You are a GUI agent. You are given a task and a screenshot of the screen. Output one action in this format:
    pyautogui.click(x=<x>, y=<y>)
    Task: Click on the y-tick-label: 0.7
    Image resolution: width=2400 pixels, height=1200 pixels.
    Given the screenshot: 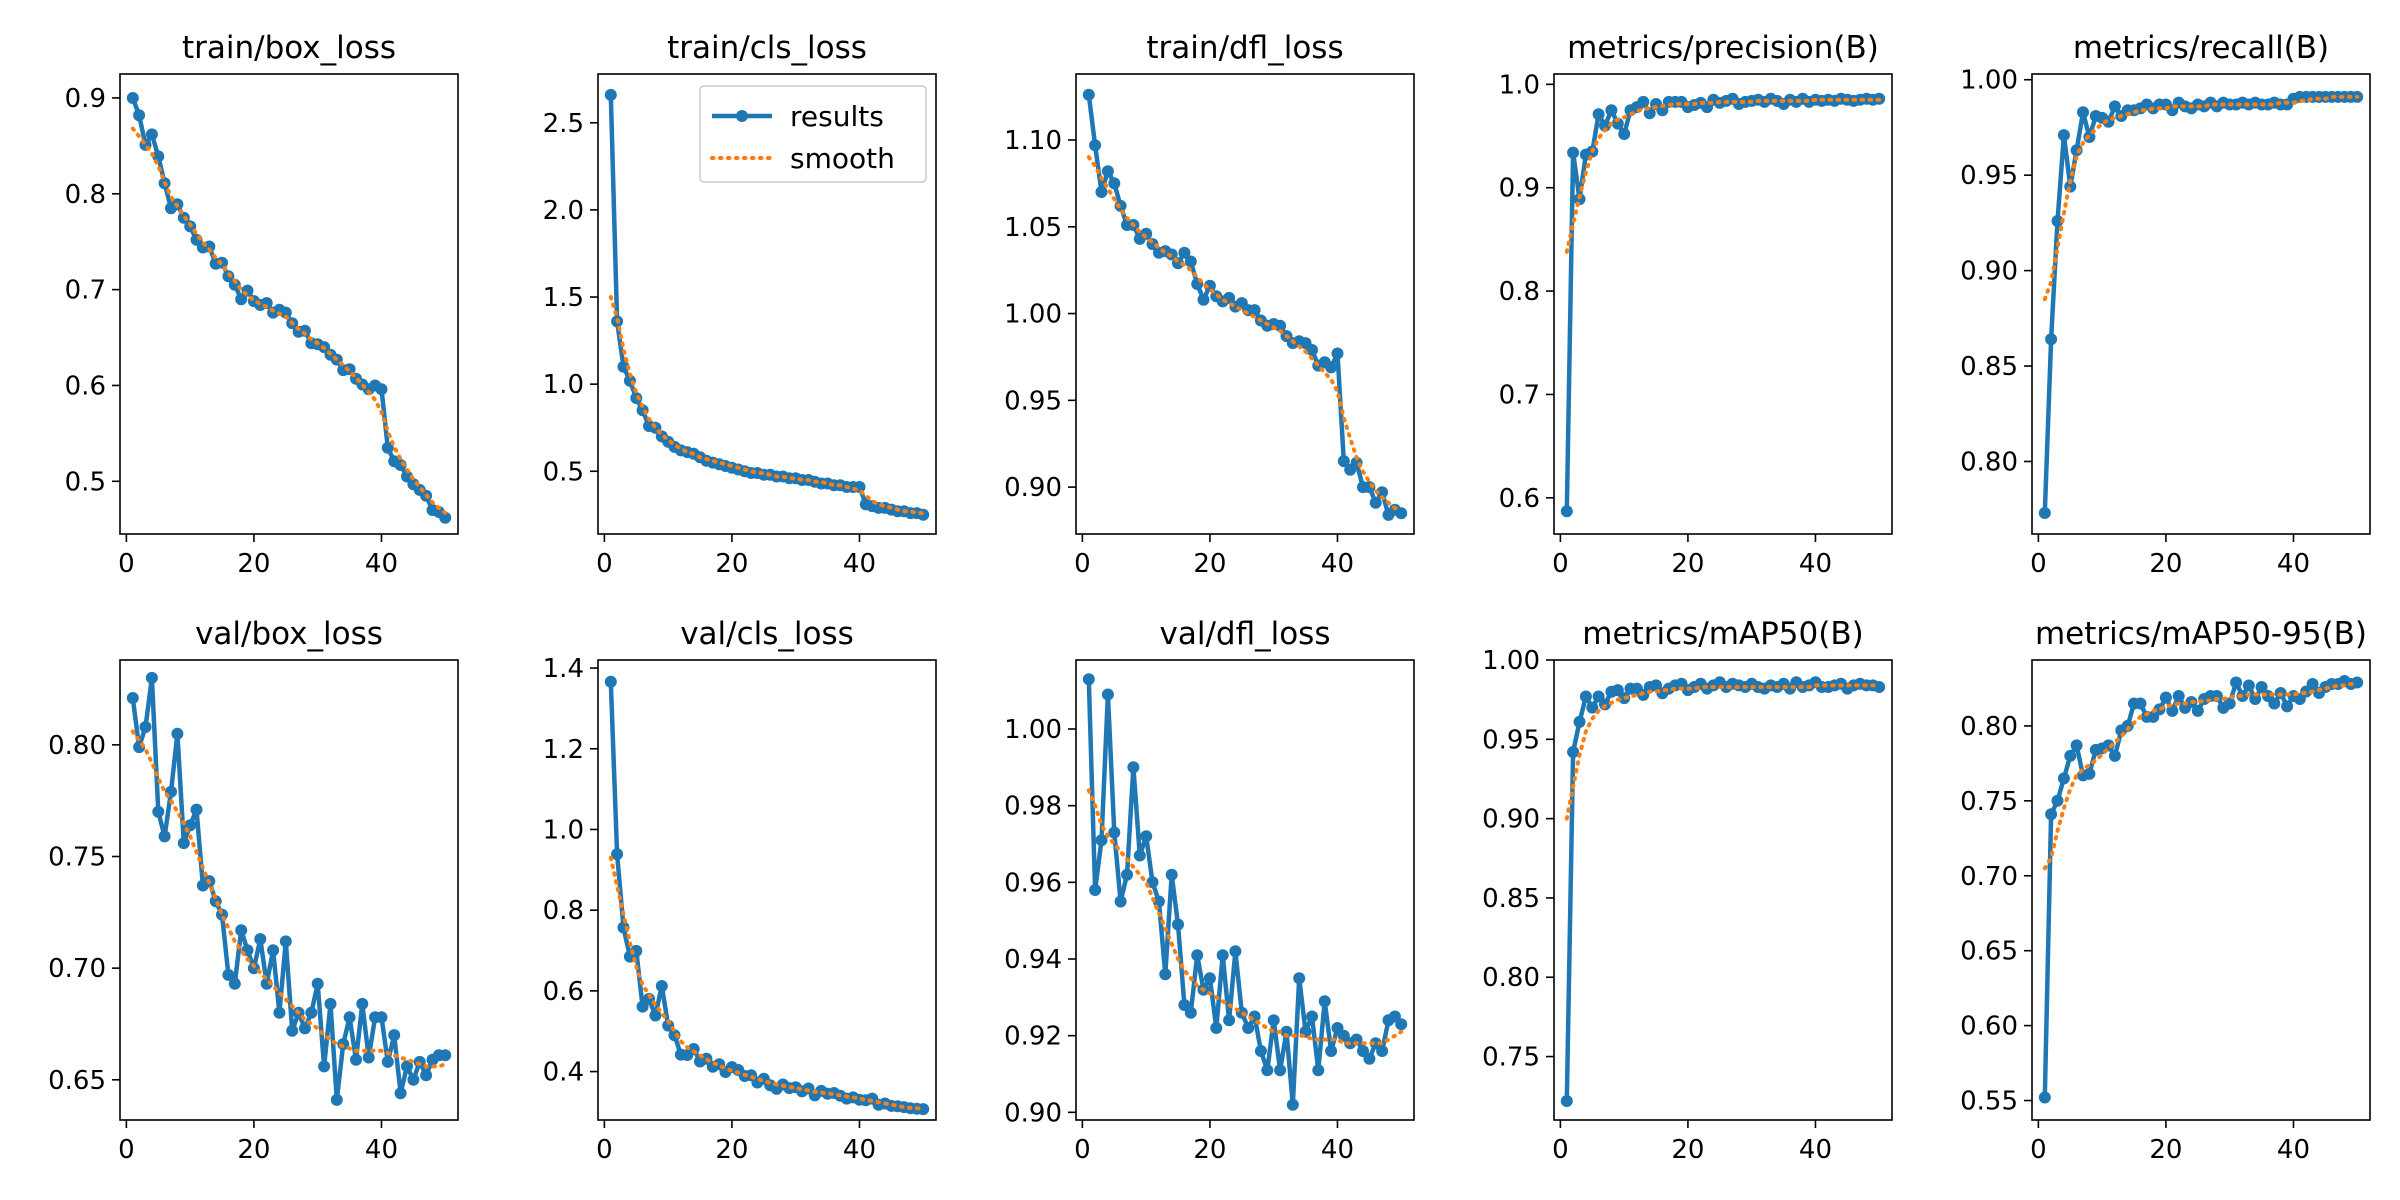 What is the action you would take?
    pyautogui.click(x=85, y=291)
    